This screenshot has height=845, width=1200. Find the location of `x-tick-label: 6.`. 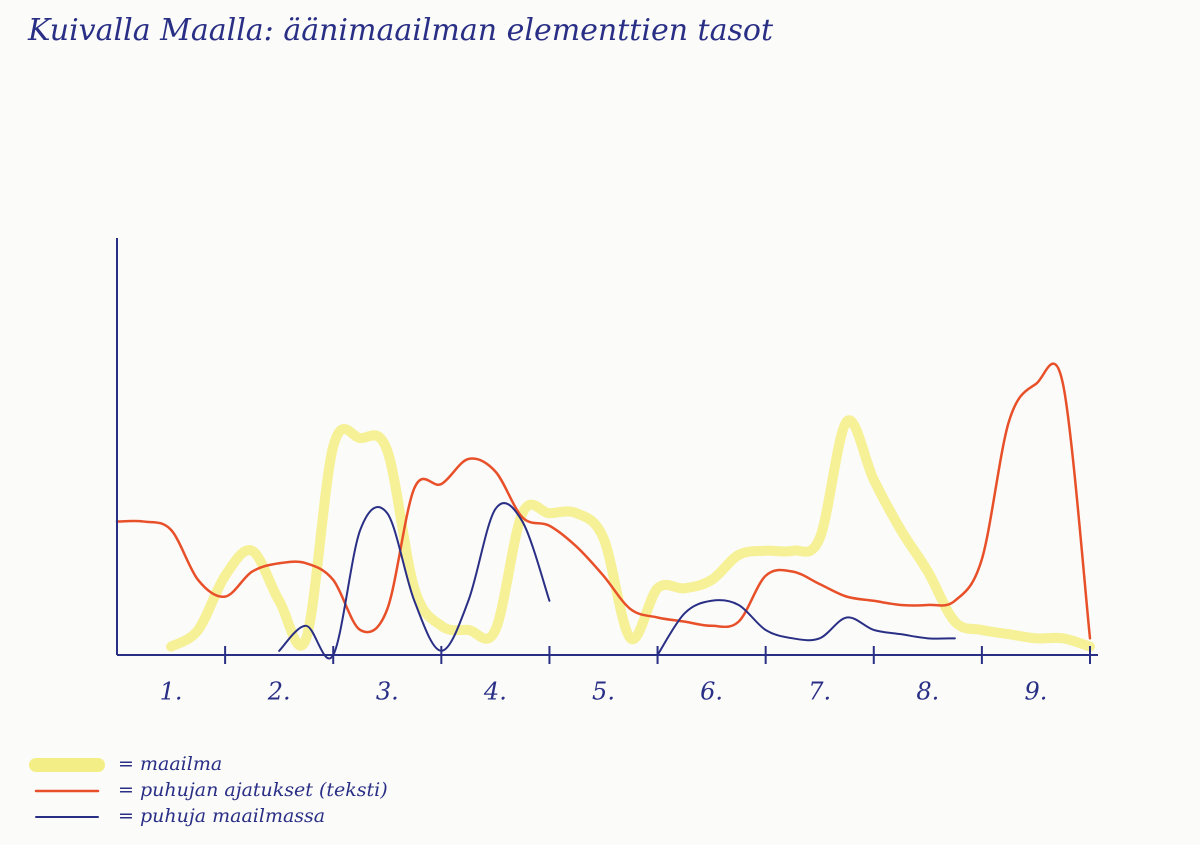

x-tick-label: 6. is located at coordinates (711, 692).